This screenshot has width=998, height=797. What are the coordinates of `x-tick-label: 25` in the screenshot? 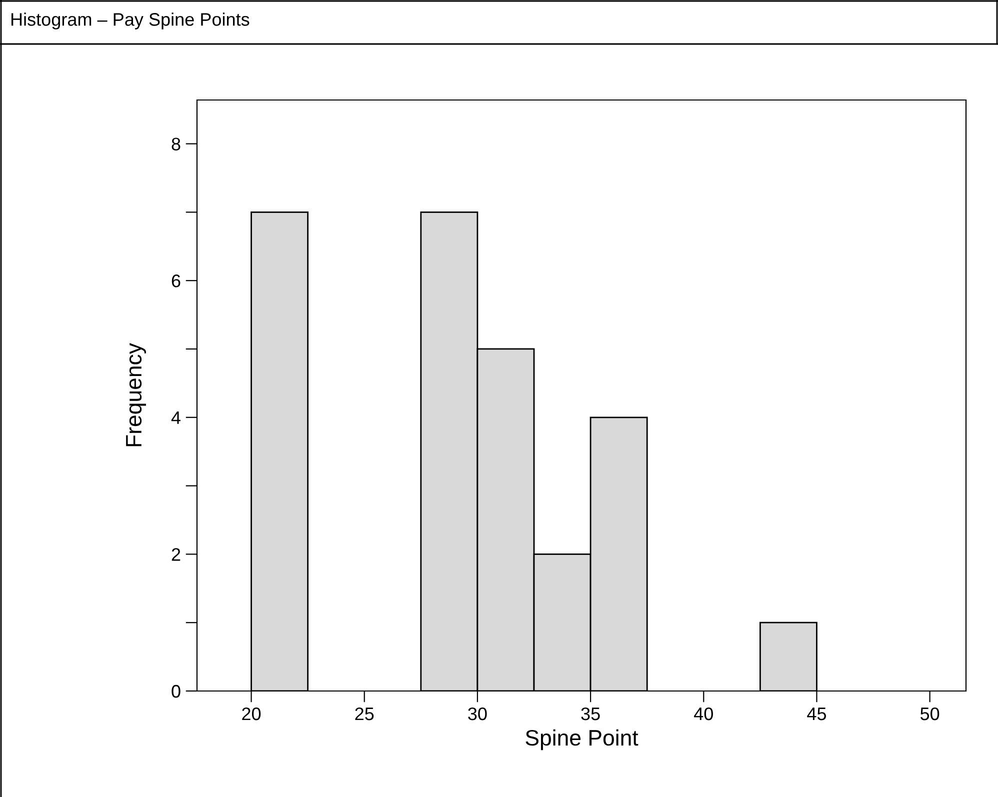 It's located at (364, 713).